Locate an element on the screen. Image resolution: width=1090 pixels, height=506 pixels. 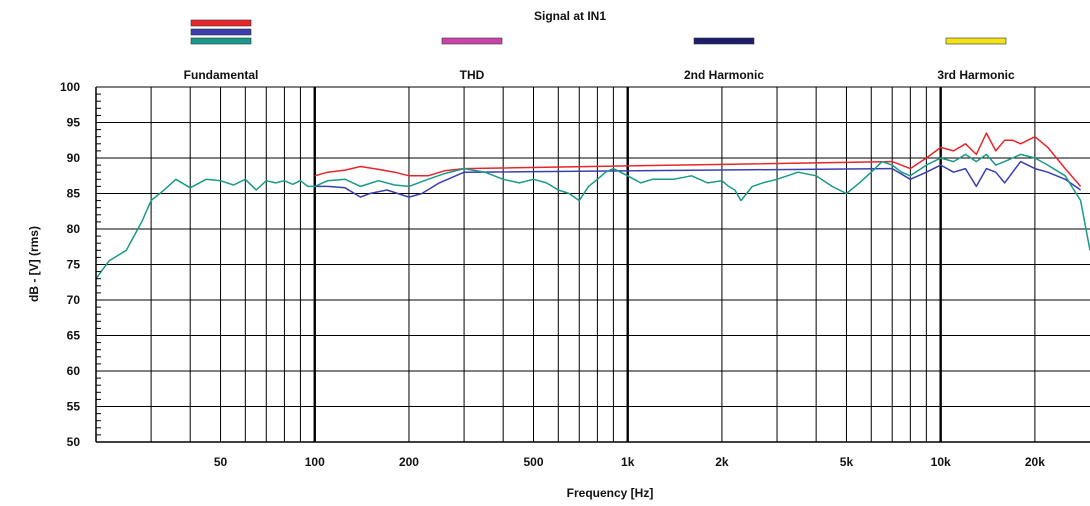
x-tick-label: 20k is located at coordinates (1035, 462).